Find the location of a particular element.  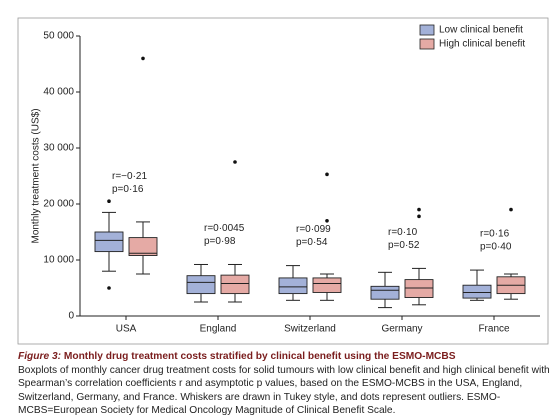

legend-label: High clinical benefit is located at coordinates (482, 44).